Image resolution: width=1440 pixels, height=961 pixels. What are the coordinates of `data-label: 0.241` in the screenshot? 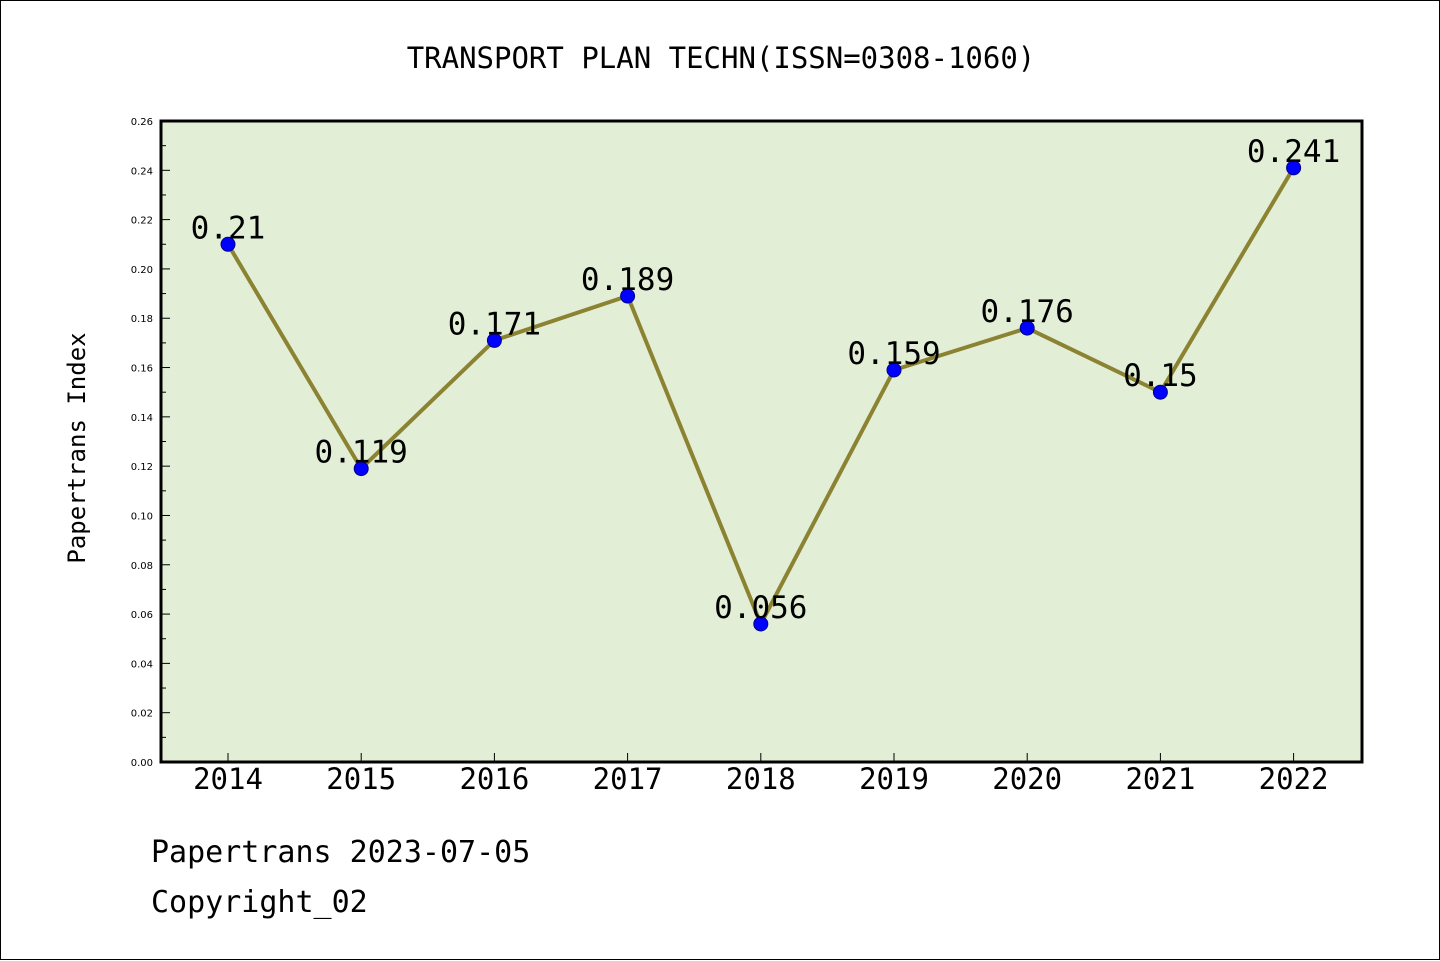 It's located at (1293, 152).